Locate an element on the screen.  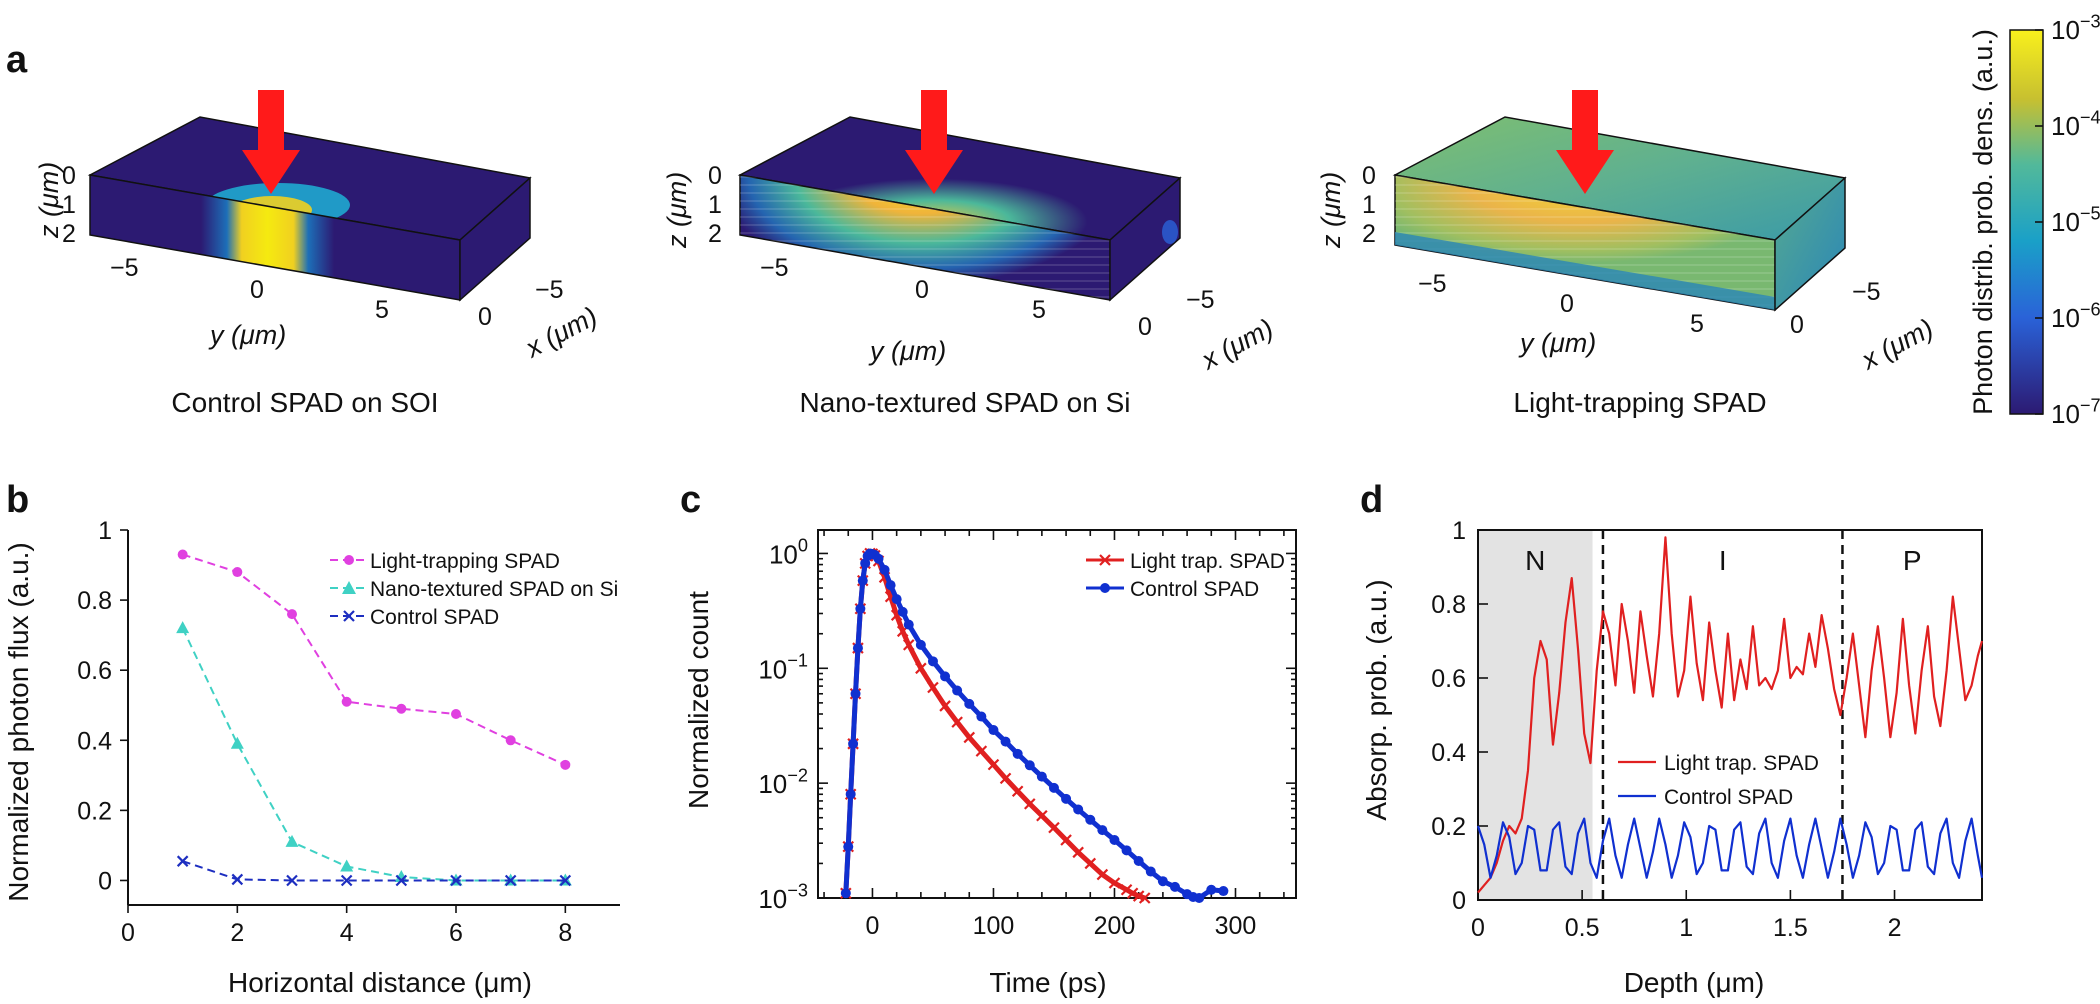
x-tick-label: 4 is located at coordinates (347, 933).